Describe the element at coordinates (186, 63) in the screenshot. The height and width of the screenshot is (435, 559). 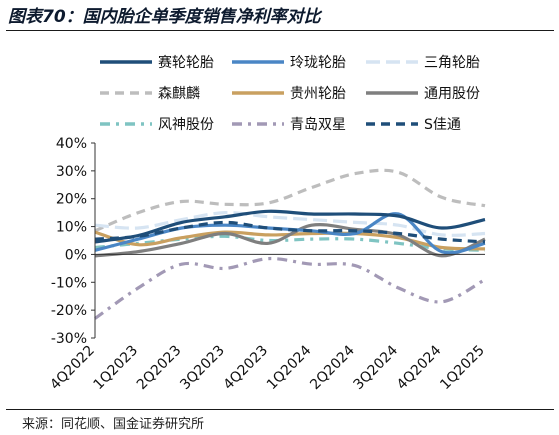
I see `legend-label: 赛轮轮胎` at that location.